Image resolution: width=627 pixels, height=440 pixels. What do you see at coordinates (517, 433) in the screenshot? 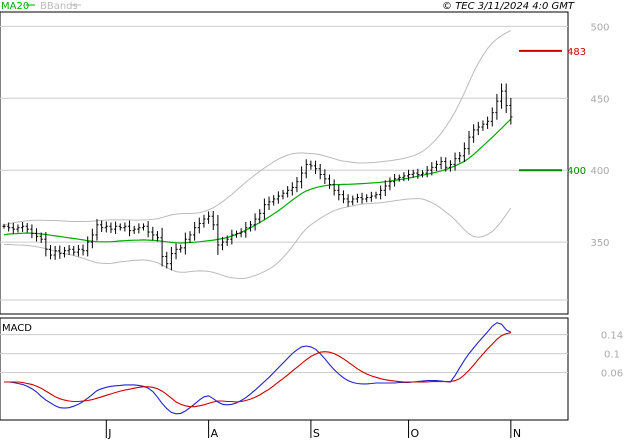
I see `x-tick-label: N` at bounding box center [517, 433].